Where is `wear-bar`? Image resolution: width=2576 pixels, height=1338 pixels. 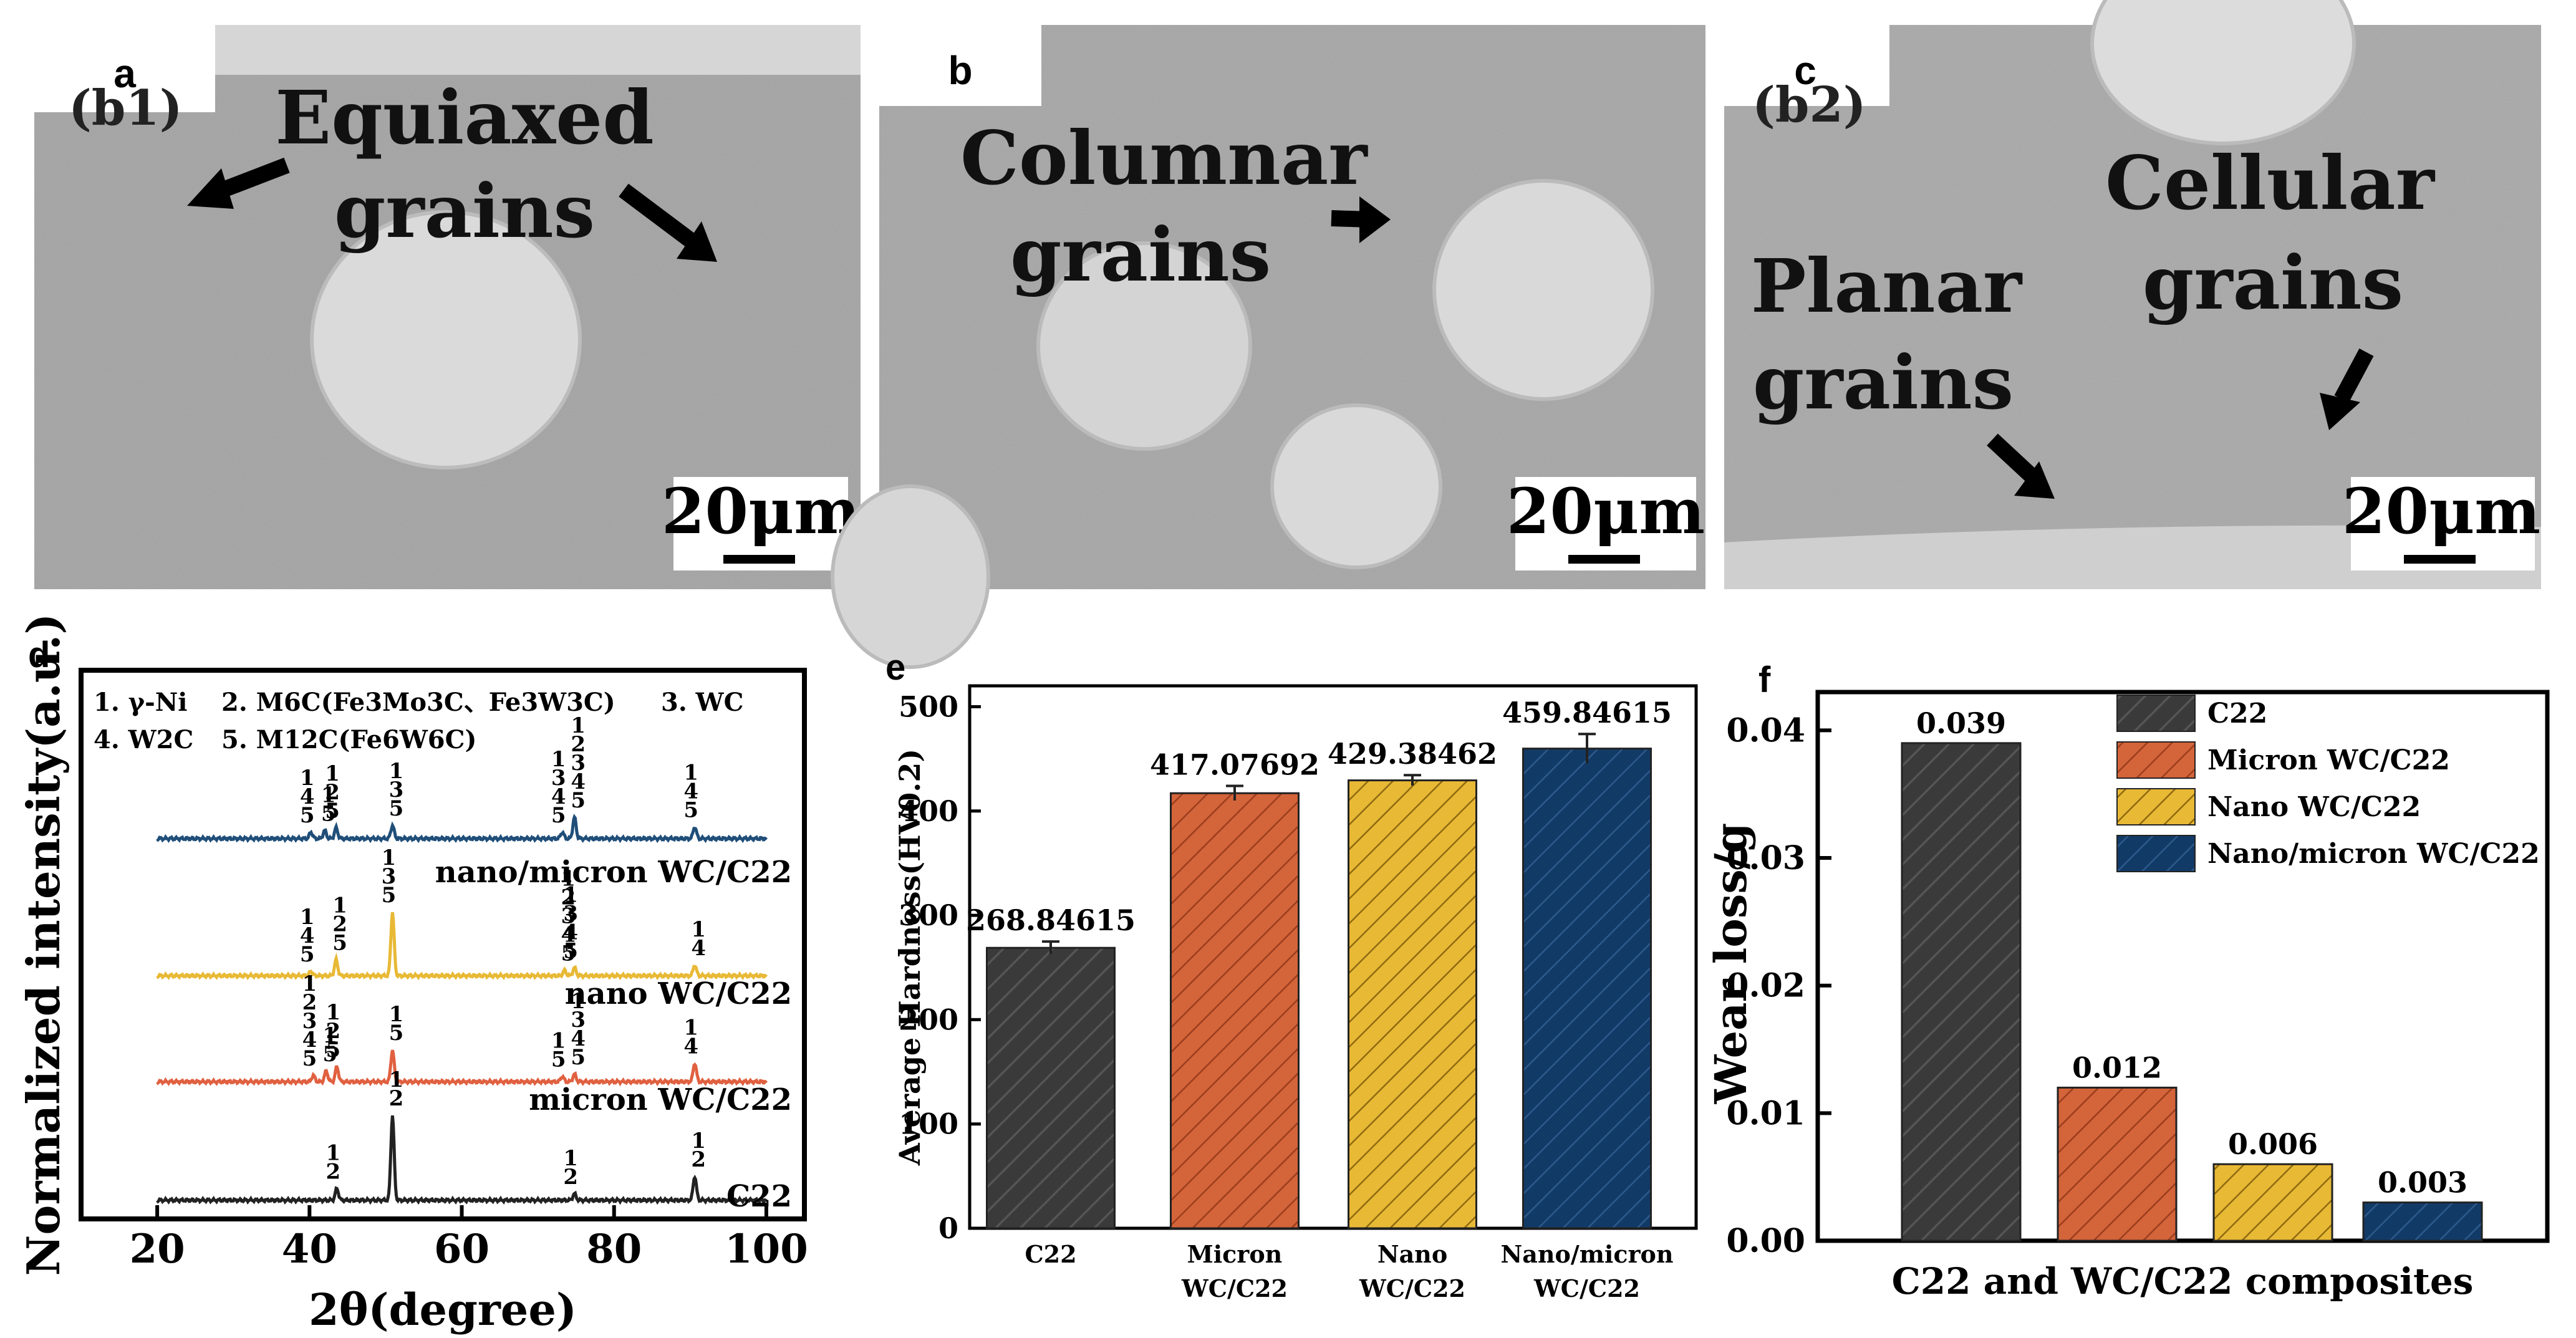 wear-bar is located at coordinates (1961, 992).